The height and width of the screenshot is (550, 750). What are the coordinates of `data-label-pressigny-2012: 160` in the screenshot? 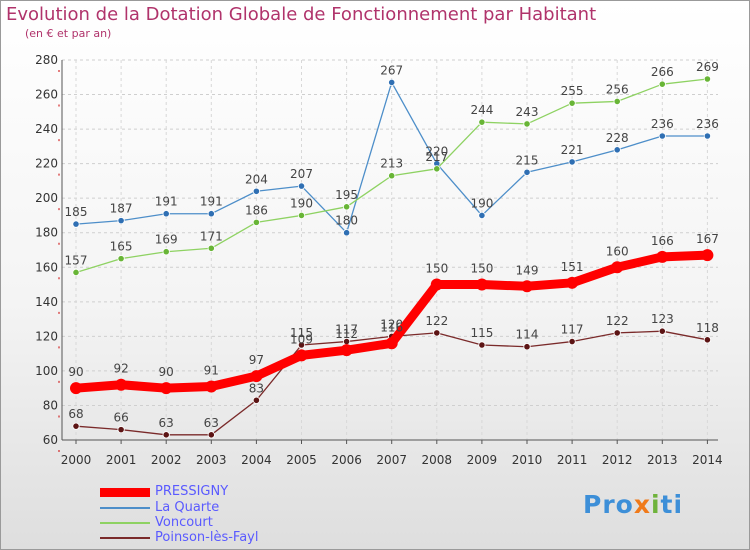 It's located at (617, 251).